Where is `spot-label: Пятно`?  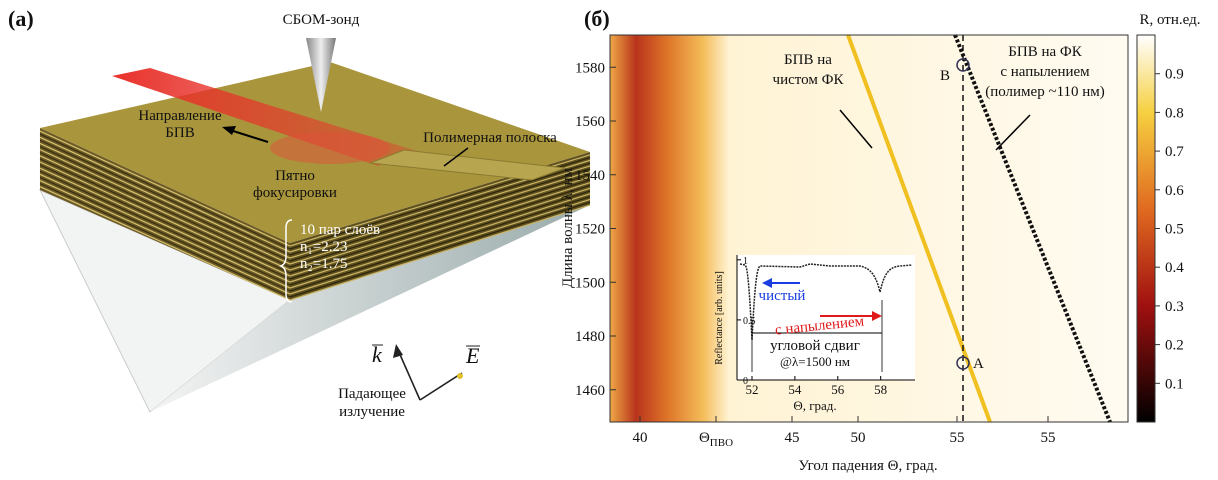
spot-label: Пятно is located at coordinates (295, 176).